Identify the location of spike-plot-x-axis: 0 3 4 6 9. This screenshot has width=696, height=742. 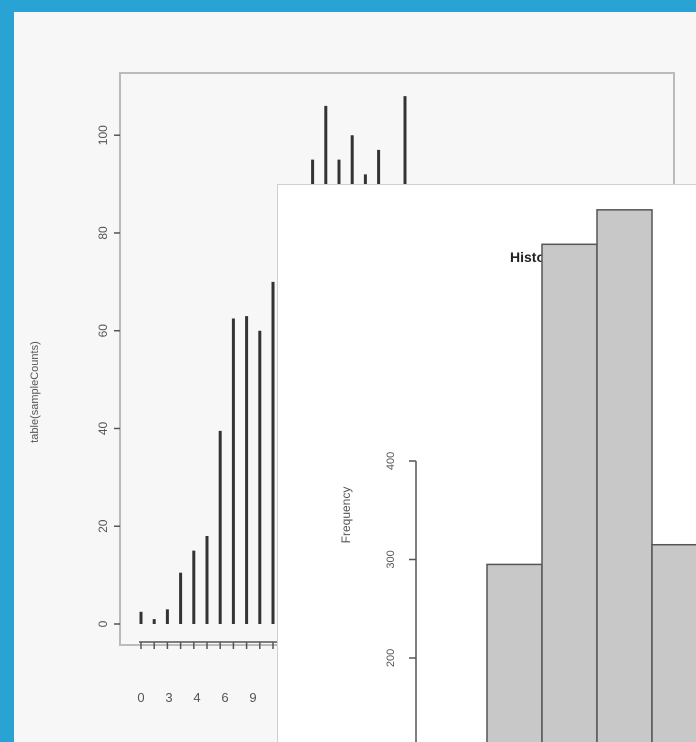
(215, 673).